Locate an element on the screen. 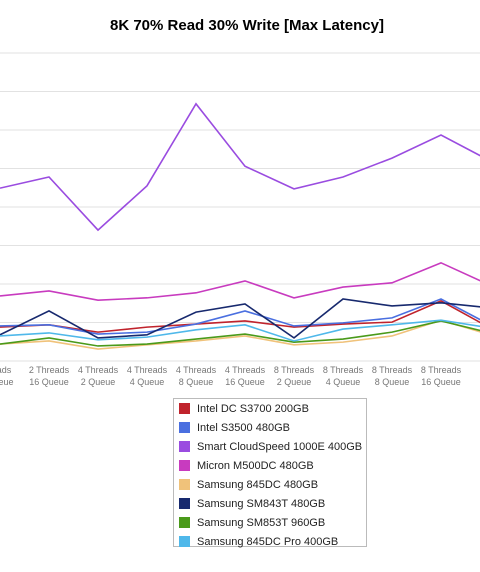 This screenshot has width=480, height=572. legend-label: Samsung SM853T 960GB is located at coordinates (261, 523).